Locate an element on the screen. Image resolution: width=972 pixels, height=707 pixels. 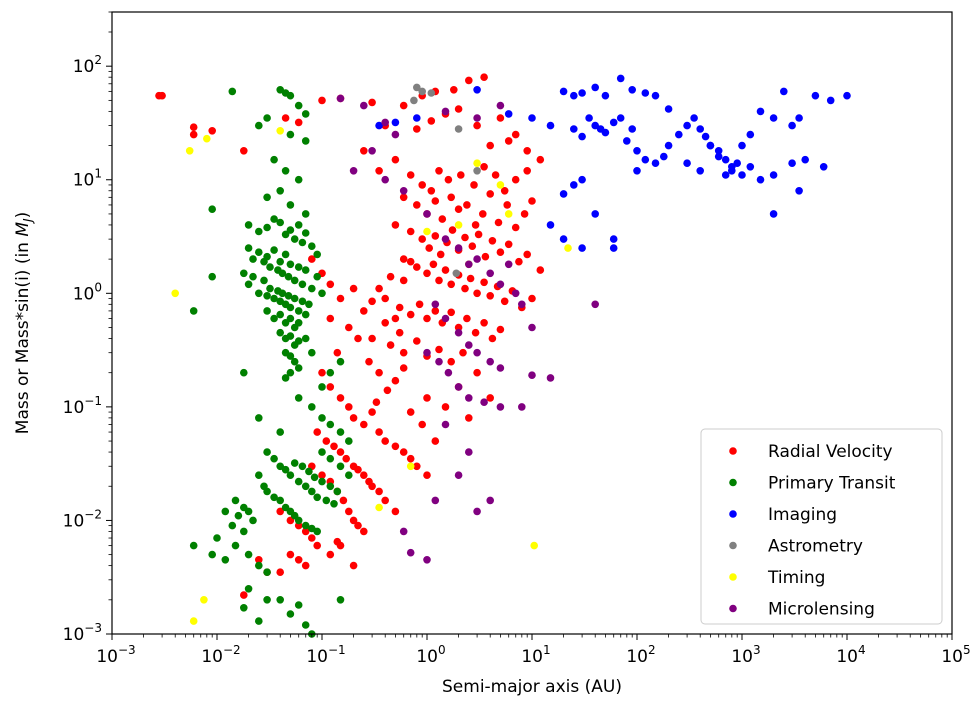
y-tick-label: 10⁻¹ is located at coordinates (82, 406).